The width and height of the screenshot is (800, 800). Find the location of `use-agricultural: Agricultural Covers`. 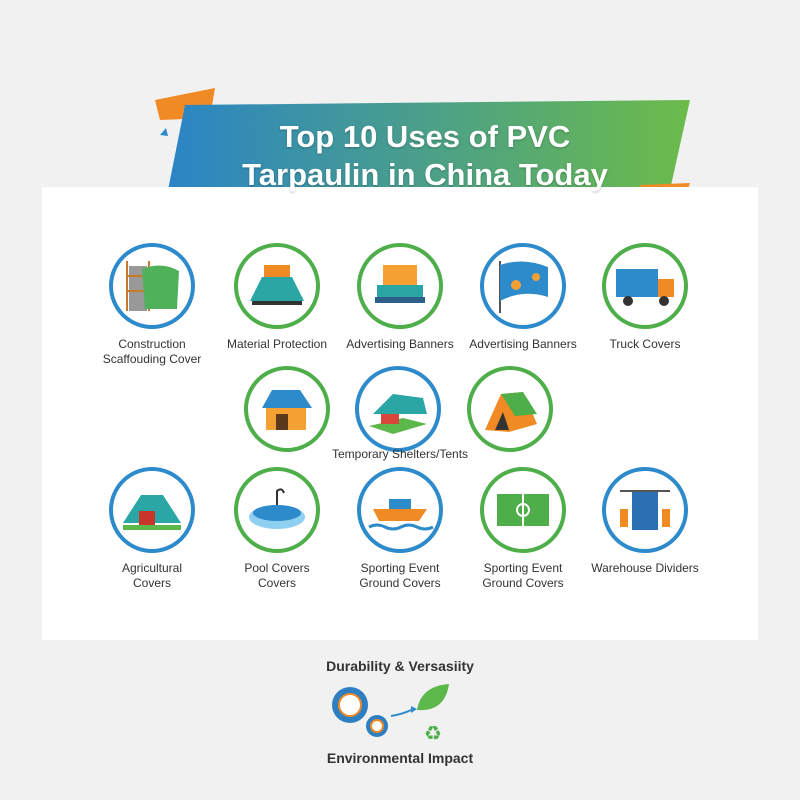

use-agricultural: Agricultural Covers is located at coordinates (152, 529).